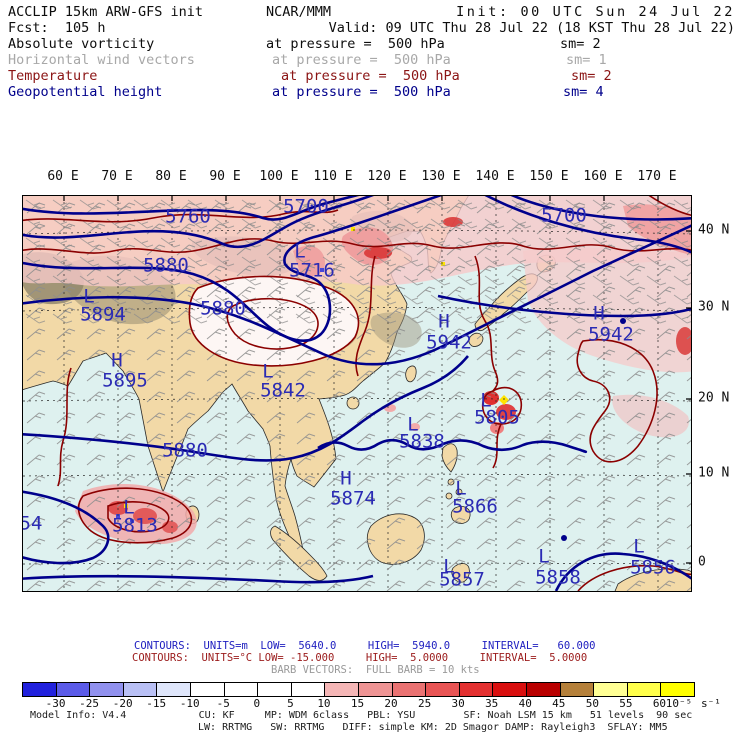 This screenshot has width=740, height=740. Describe the element at coordinates (171, 176) in the screenshot. I see `lon-axis-label: 80 E` at that location.